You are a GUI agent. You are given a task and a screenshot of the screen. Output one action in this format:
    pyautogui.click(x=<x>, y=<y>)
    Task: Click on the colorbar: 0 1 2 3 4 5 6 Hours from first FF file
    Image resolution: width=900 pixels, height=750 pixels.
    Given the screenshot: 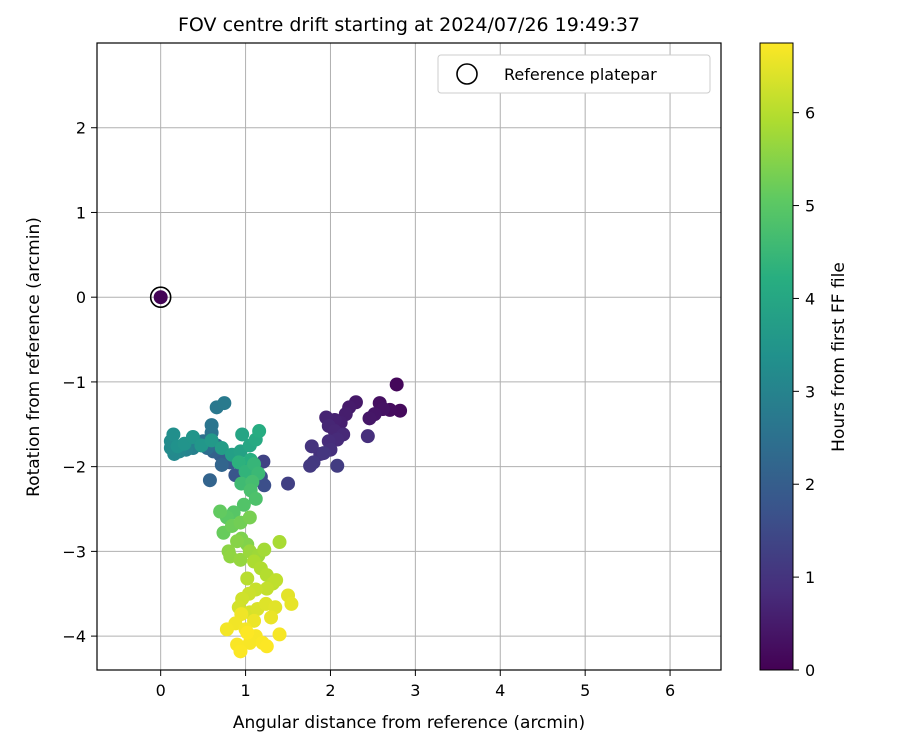 What is the action you would take?
    pyautogui.click(x=804, y=361)
    